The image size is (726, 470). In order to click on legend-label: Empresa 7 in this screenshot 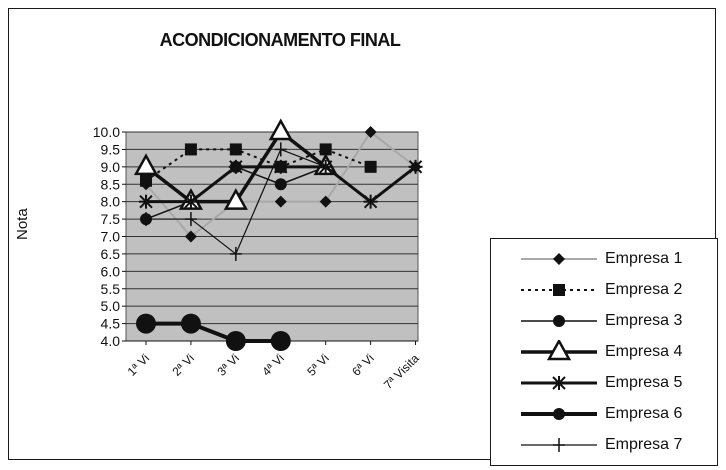, I will do `click(644, 444)`.